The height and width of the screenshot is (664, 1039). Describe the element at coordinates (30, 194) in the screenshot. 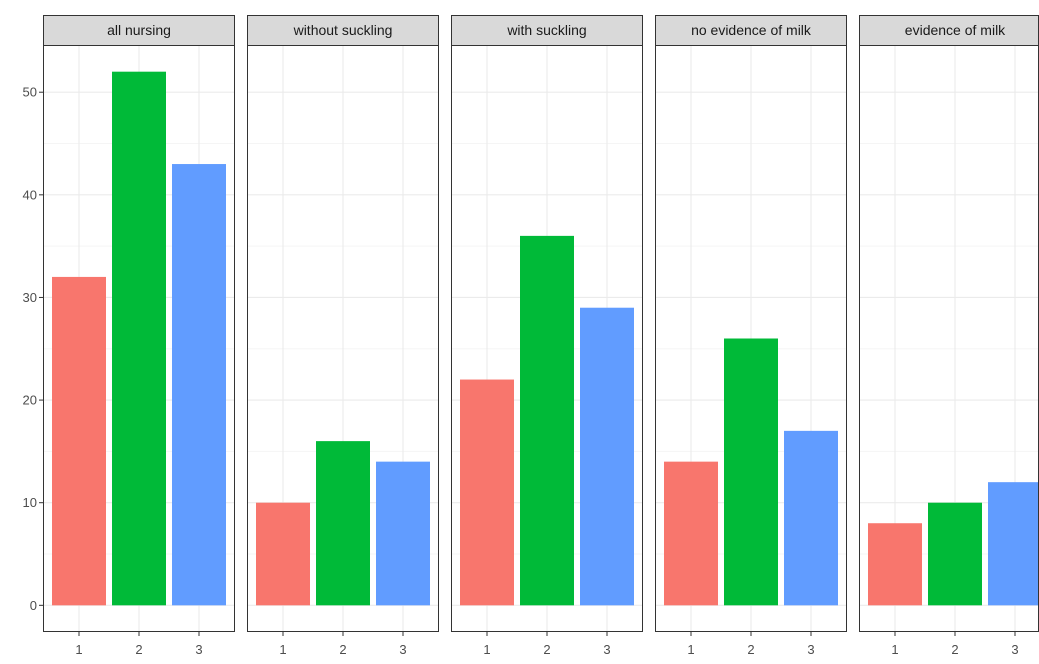

I see `y-tick-label: 40` at that location.